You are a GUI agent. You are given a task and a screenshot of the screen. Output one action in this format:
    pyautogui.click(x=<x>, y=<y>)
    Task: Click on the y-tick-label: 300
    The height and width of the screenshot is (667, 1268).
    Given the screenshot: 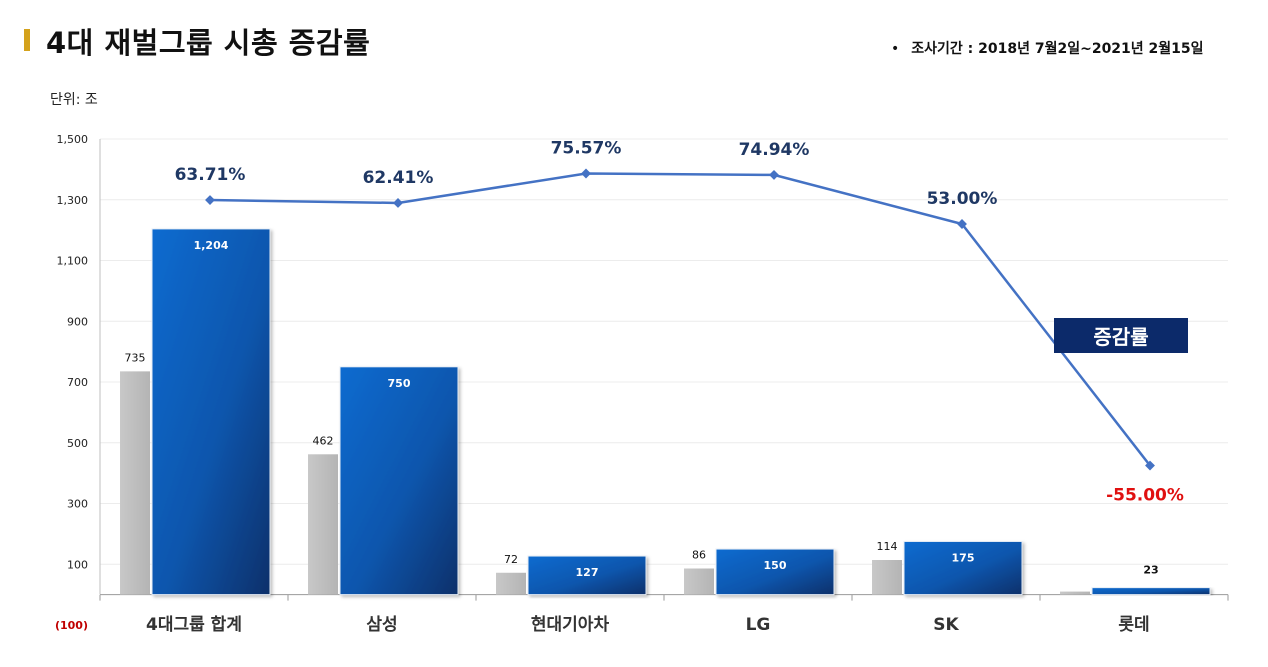 What is the action you would take?
    pyautogui.click(x=77, y=504)
    